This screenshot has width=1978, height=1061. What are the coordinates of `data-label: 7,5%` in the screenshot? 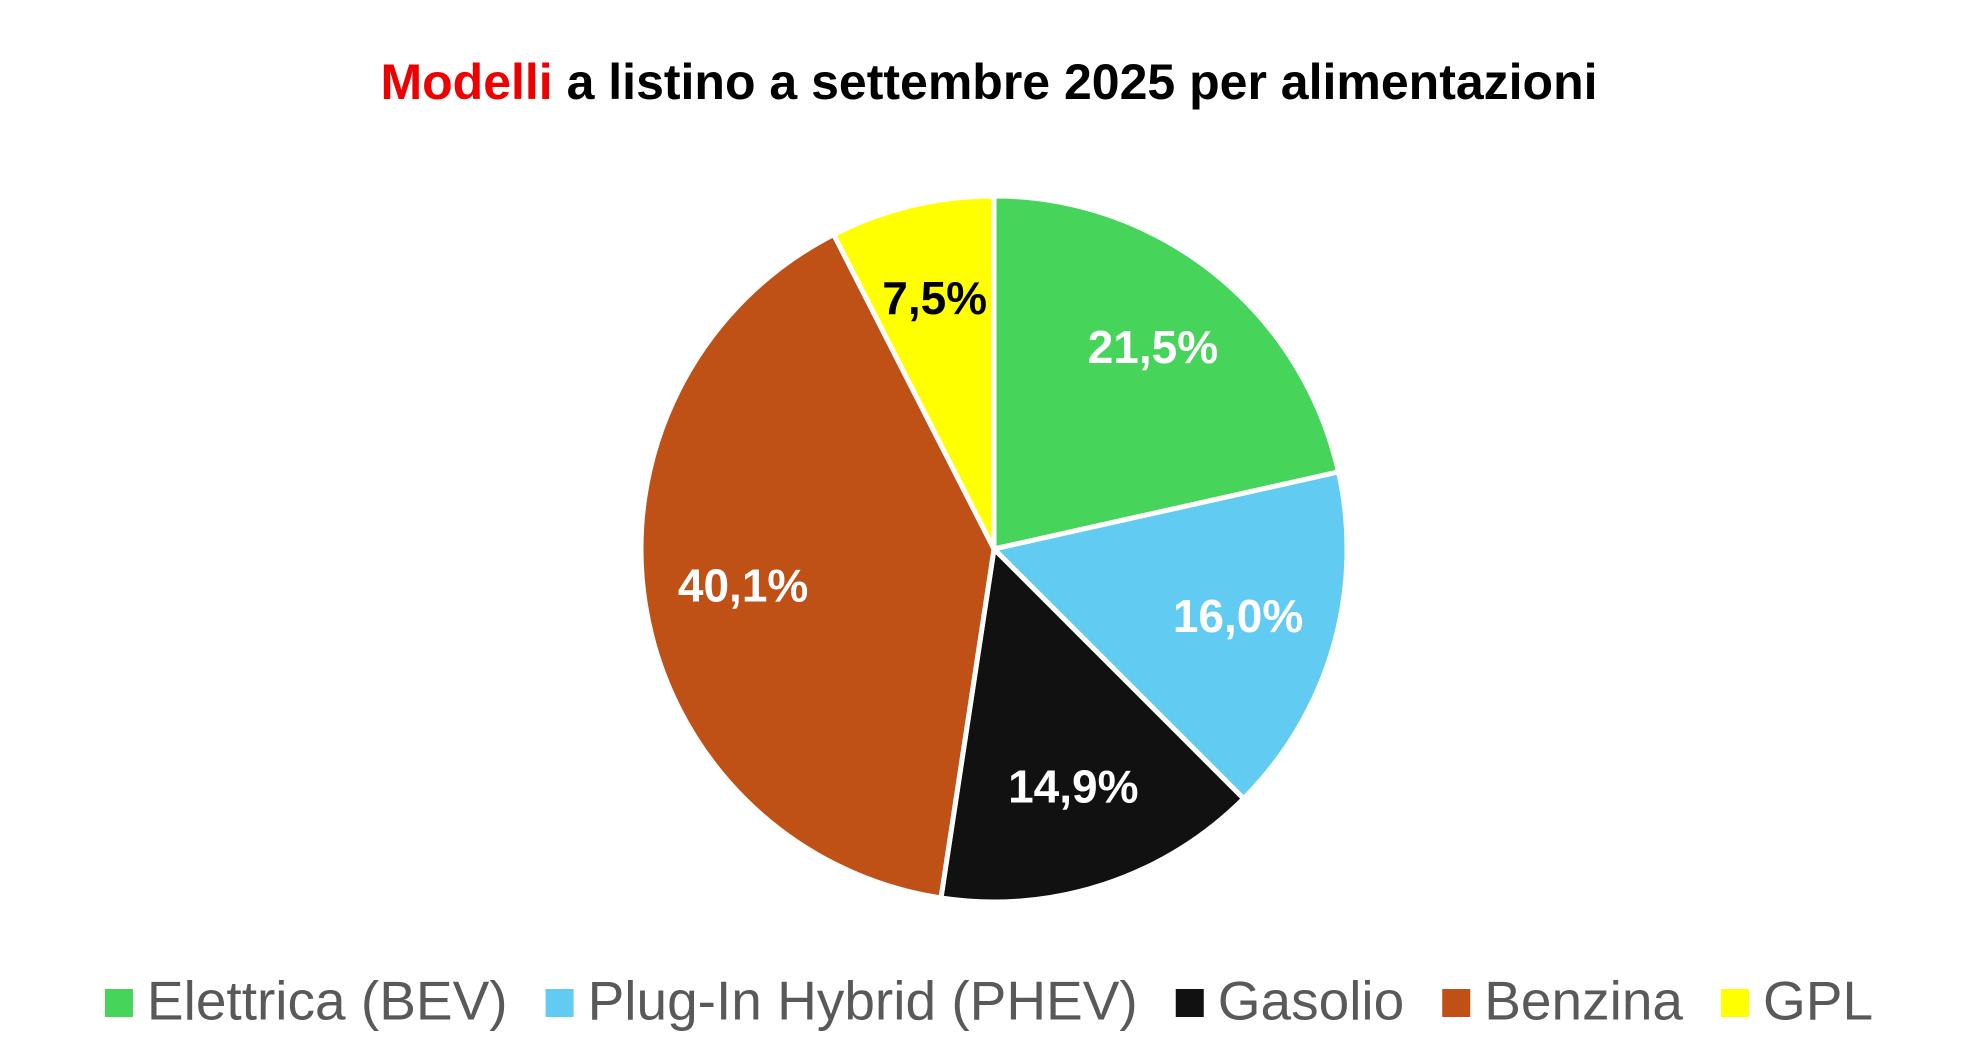 It's located at (934, 298).